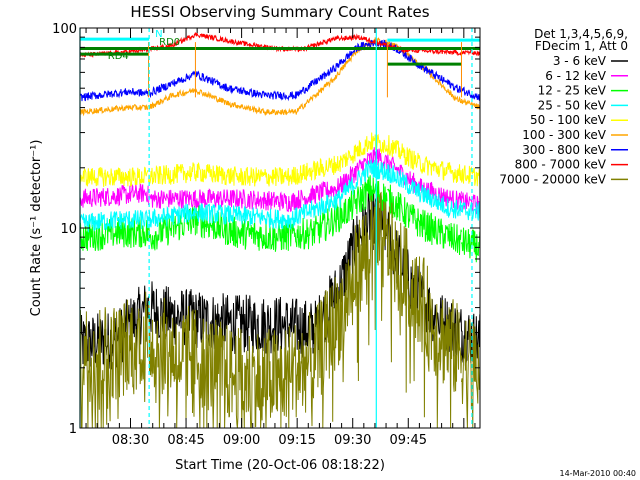 The height and width of the screenshot is (480, 640). What do you see at coordinates (64, 29) in the screenshot?
I see `y-tick-label: 100` at bounding box center [64, 29].